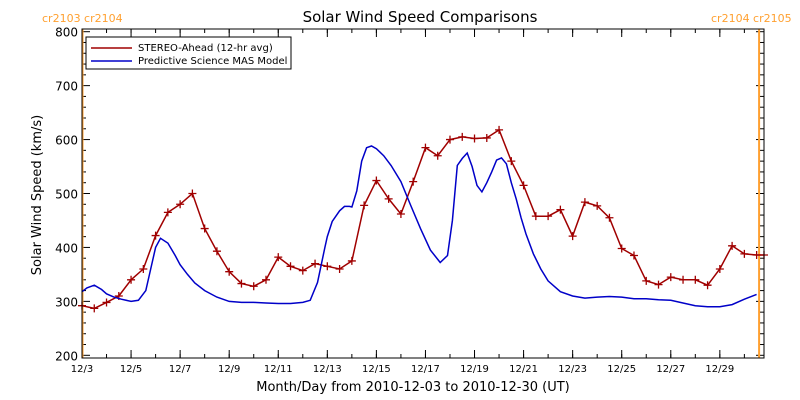  What do you see at coordinates (66, 195) in the screenshot?
I see `y-tick-label: 500` at bounding box center [66, 195].